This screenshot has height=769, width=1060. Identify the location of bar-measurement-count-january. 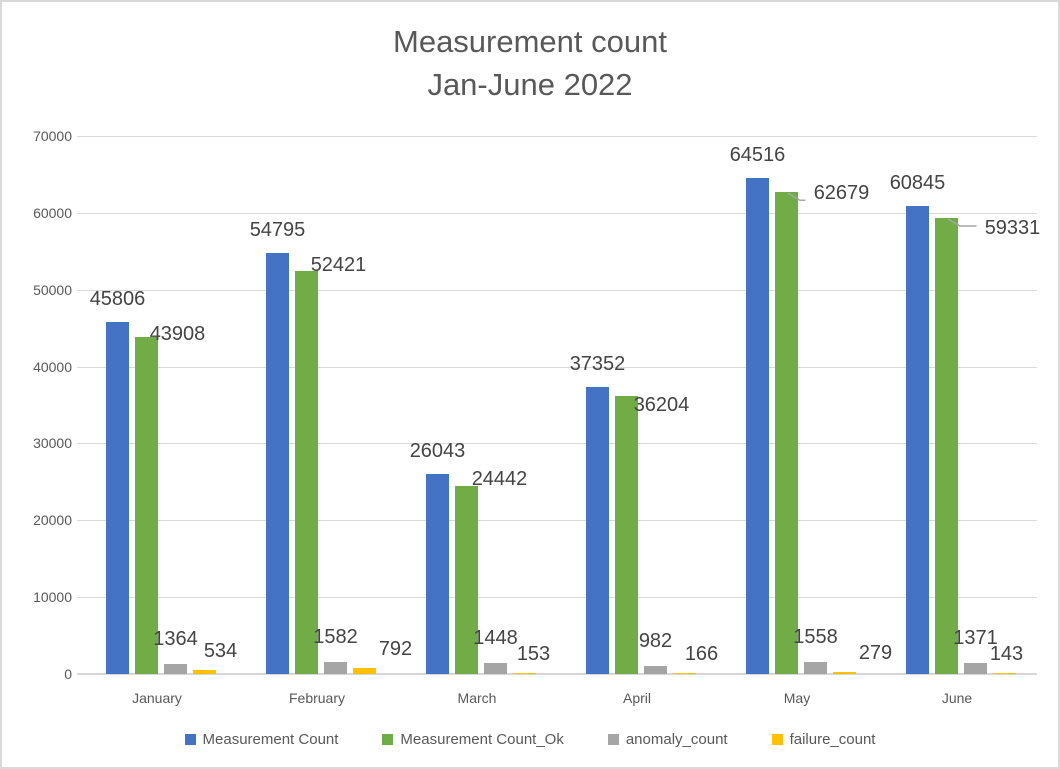
(117, 497).